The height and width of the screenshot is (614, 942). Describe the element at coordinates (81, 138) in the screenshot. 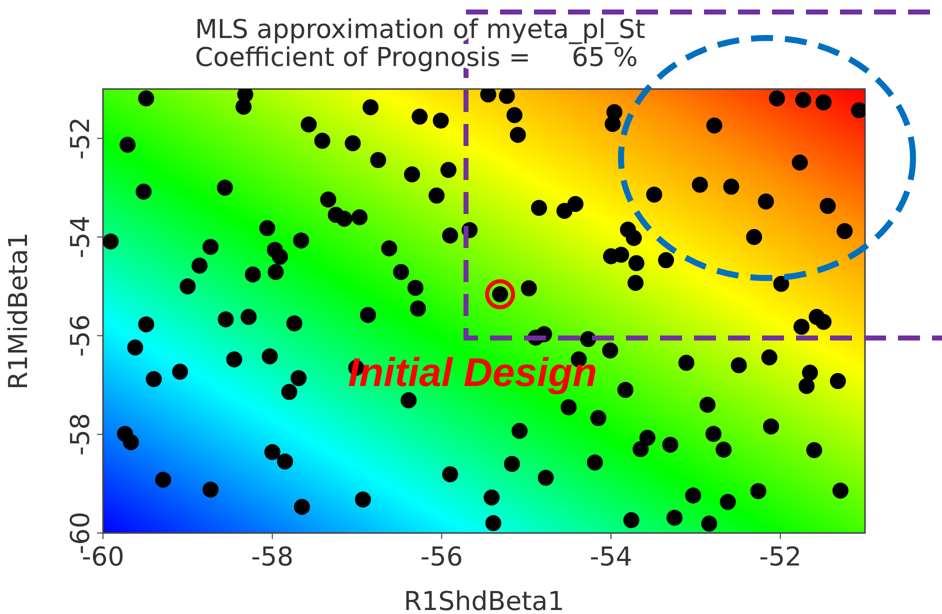

I see `y-tick-label: -52` at that location.